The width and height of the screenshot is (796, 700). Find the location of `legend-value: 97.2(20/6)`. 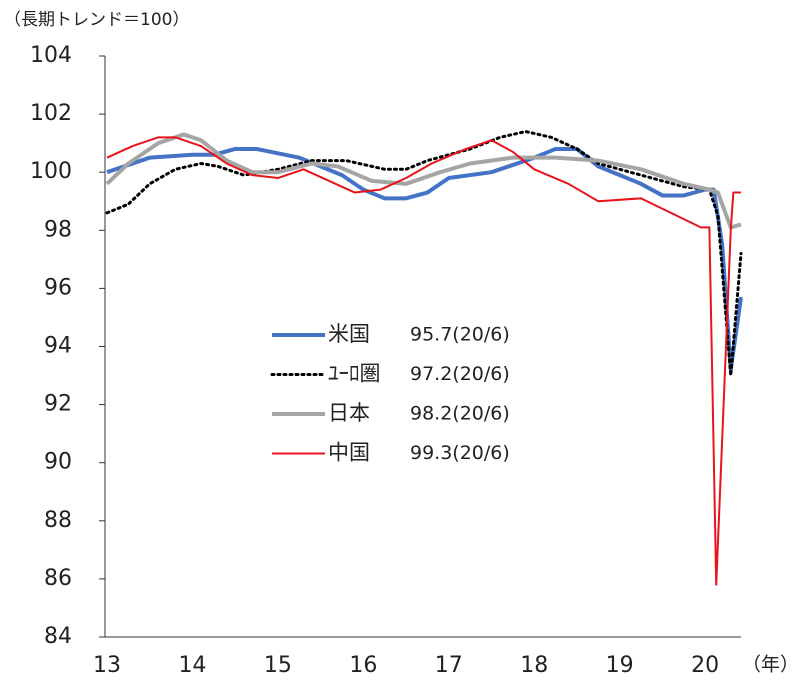

legend-value: 97.2(20/6) is located at coordinates (460, 374).